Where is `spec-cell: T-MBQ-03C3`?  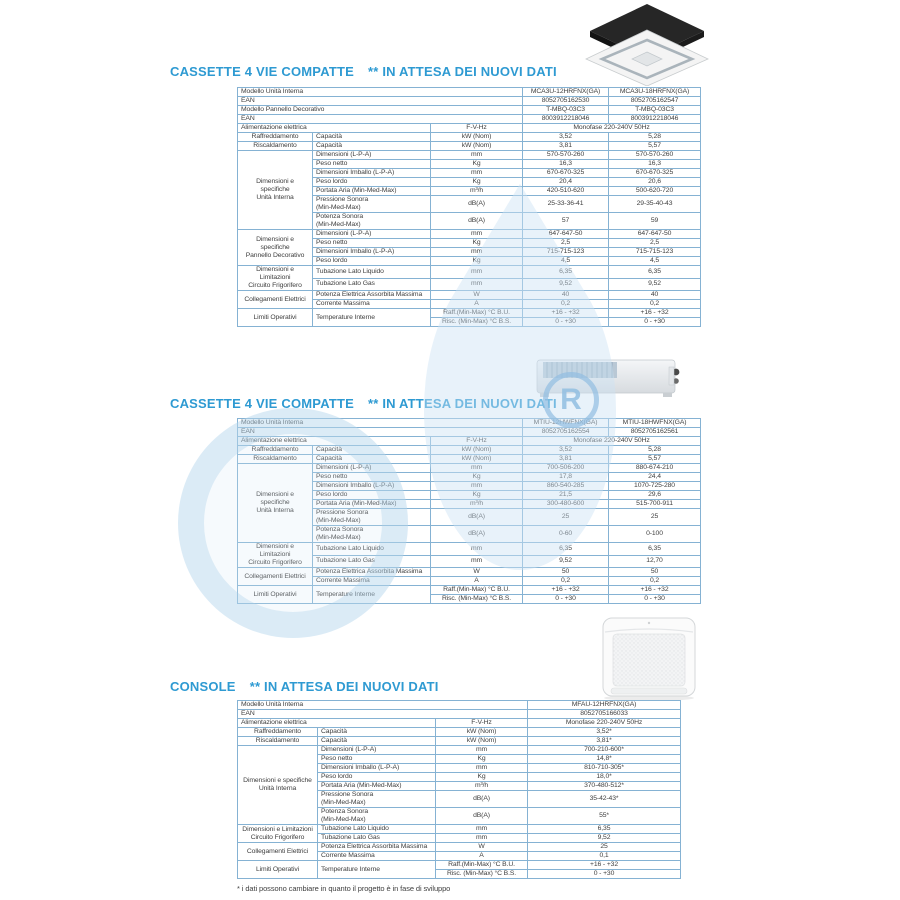 spec-cell: T-MBQ-03C3 is located at coordinates (654, 110).